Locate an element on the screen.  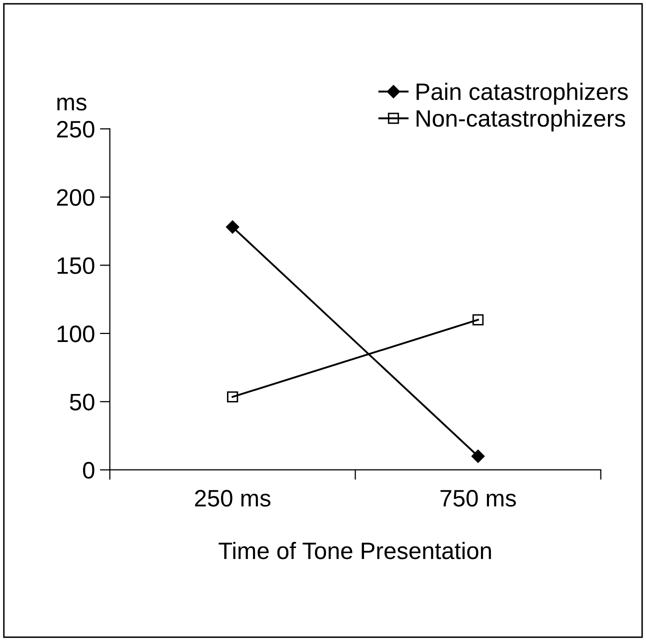
x-tick-label: 750 ms is located at coordinates (478, 498).